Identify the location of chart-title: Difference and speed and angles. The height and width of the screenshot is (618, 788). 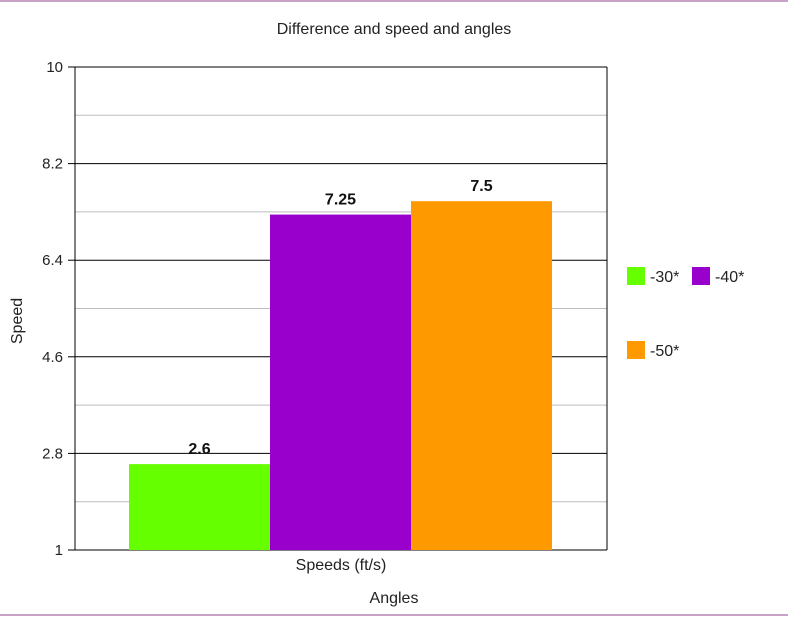
(394, 29).